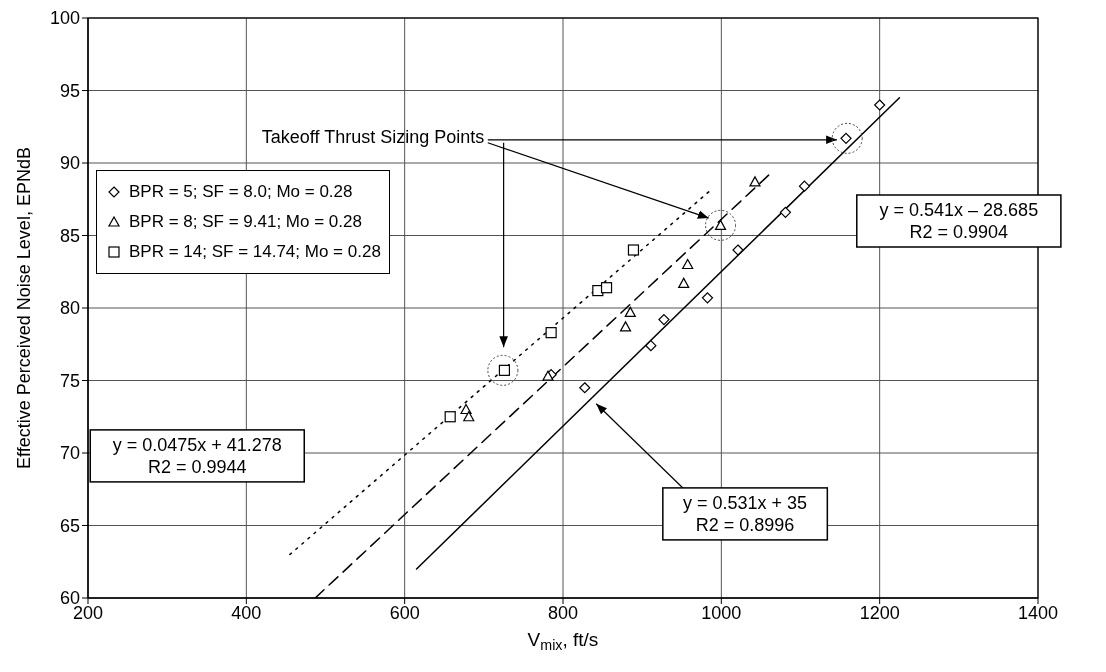 Image resolution: width=1106 pixels, height=672 pixels. Describe the element at coordinates (64, 18) in the screenshot. I see `y-tick-label: 100` at that location.